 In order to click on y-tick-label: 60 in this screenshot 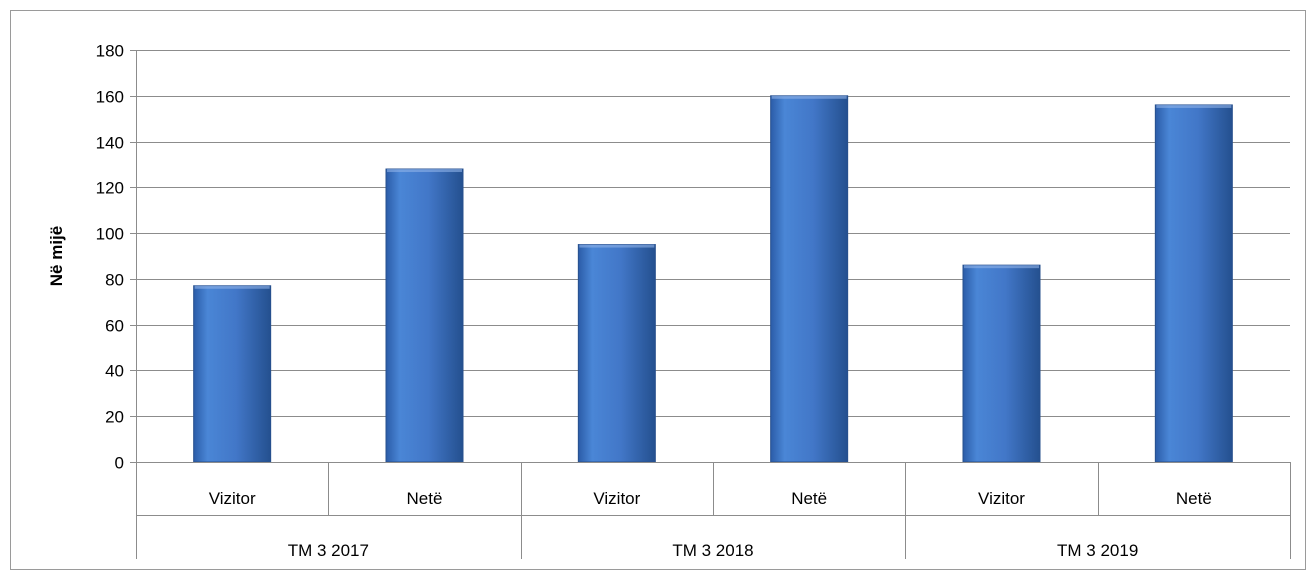, I will do `click(114, 326)`.